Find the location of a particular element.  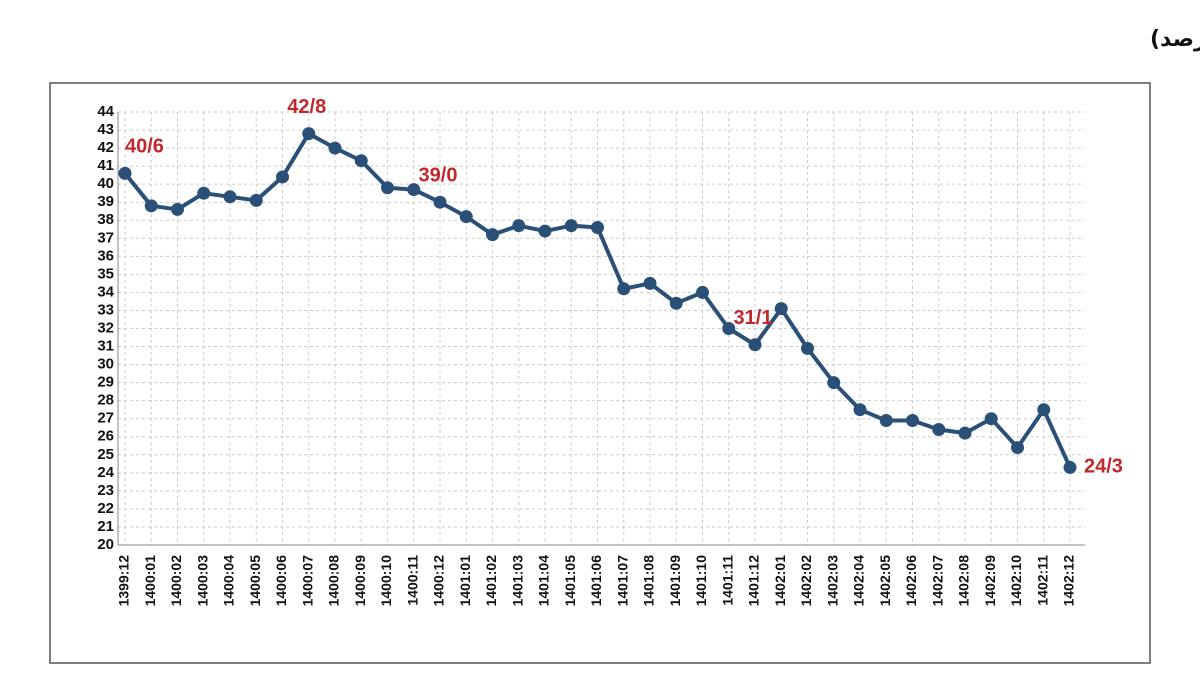

y-tick-label: 36 is located at coordinates (105, 255).